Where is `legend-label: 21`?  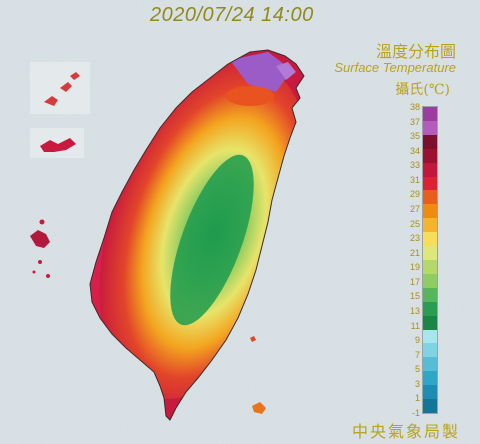
legend-label: 21 is located at coordinates (414, 252).